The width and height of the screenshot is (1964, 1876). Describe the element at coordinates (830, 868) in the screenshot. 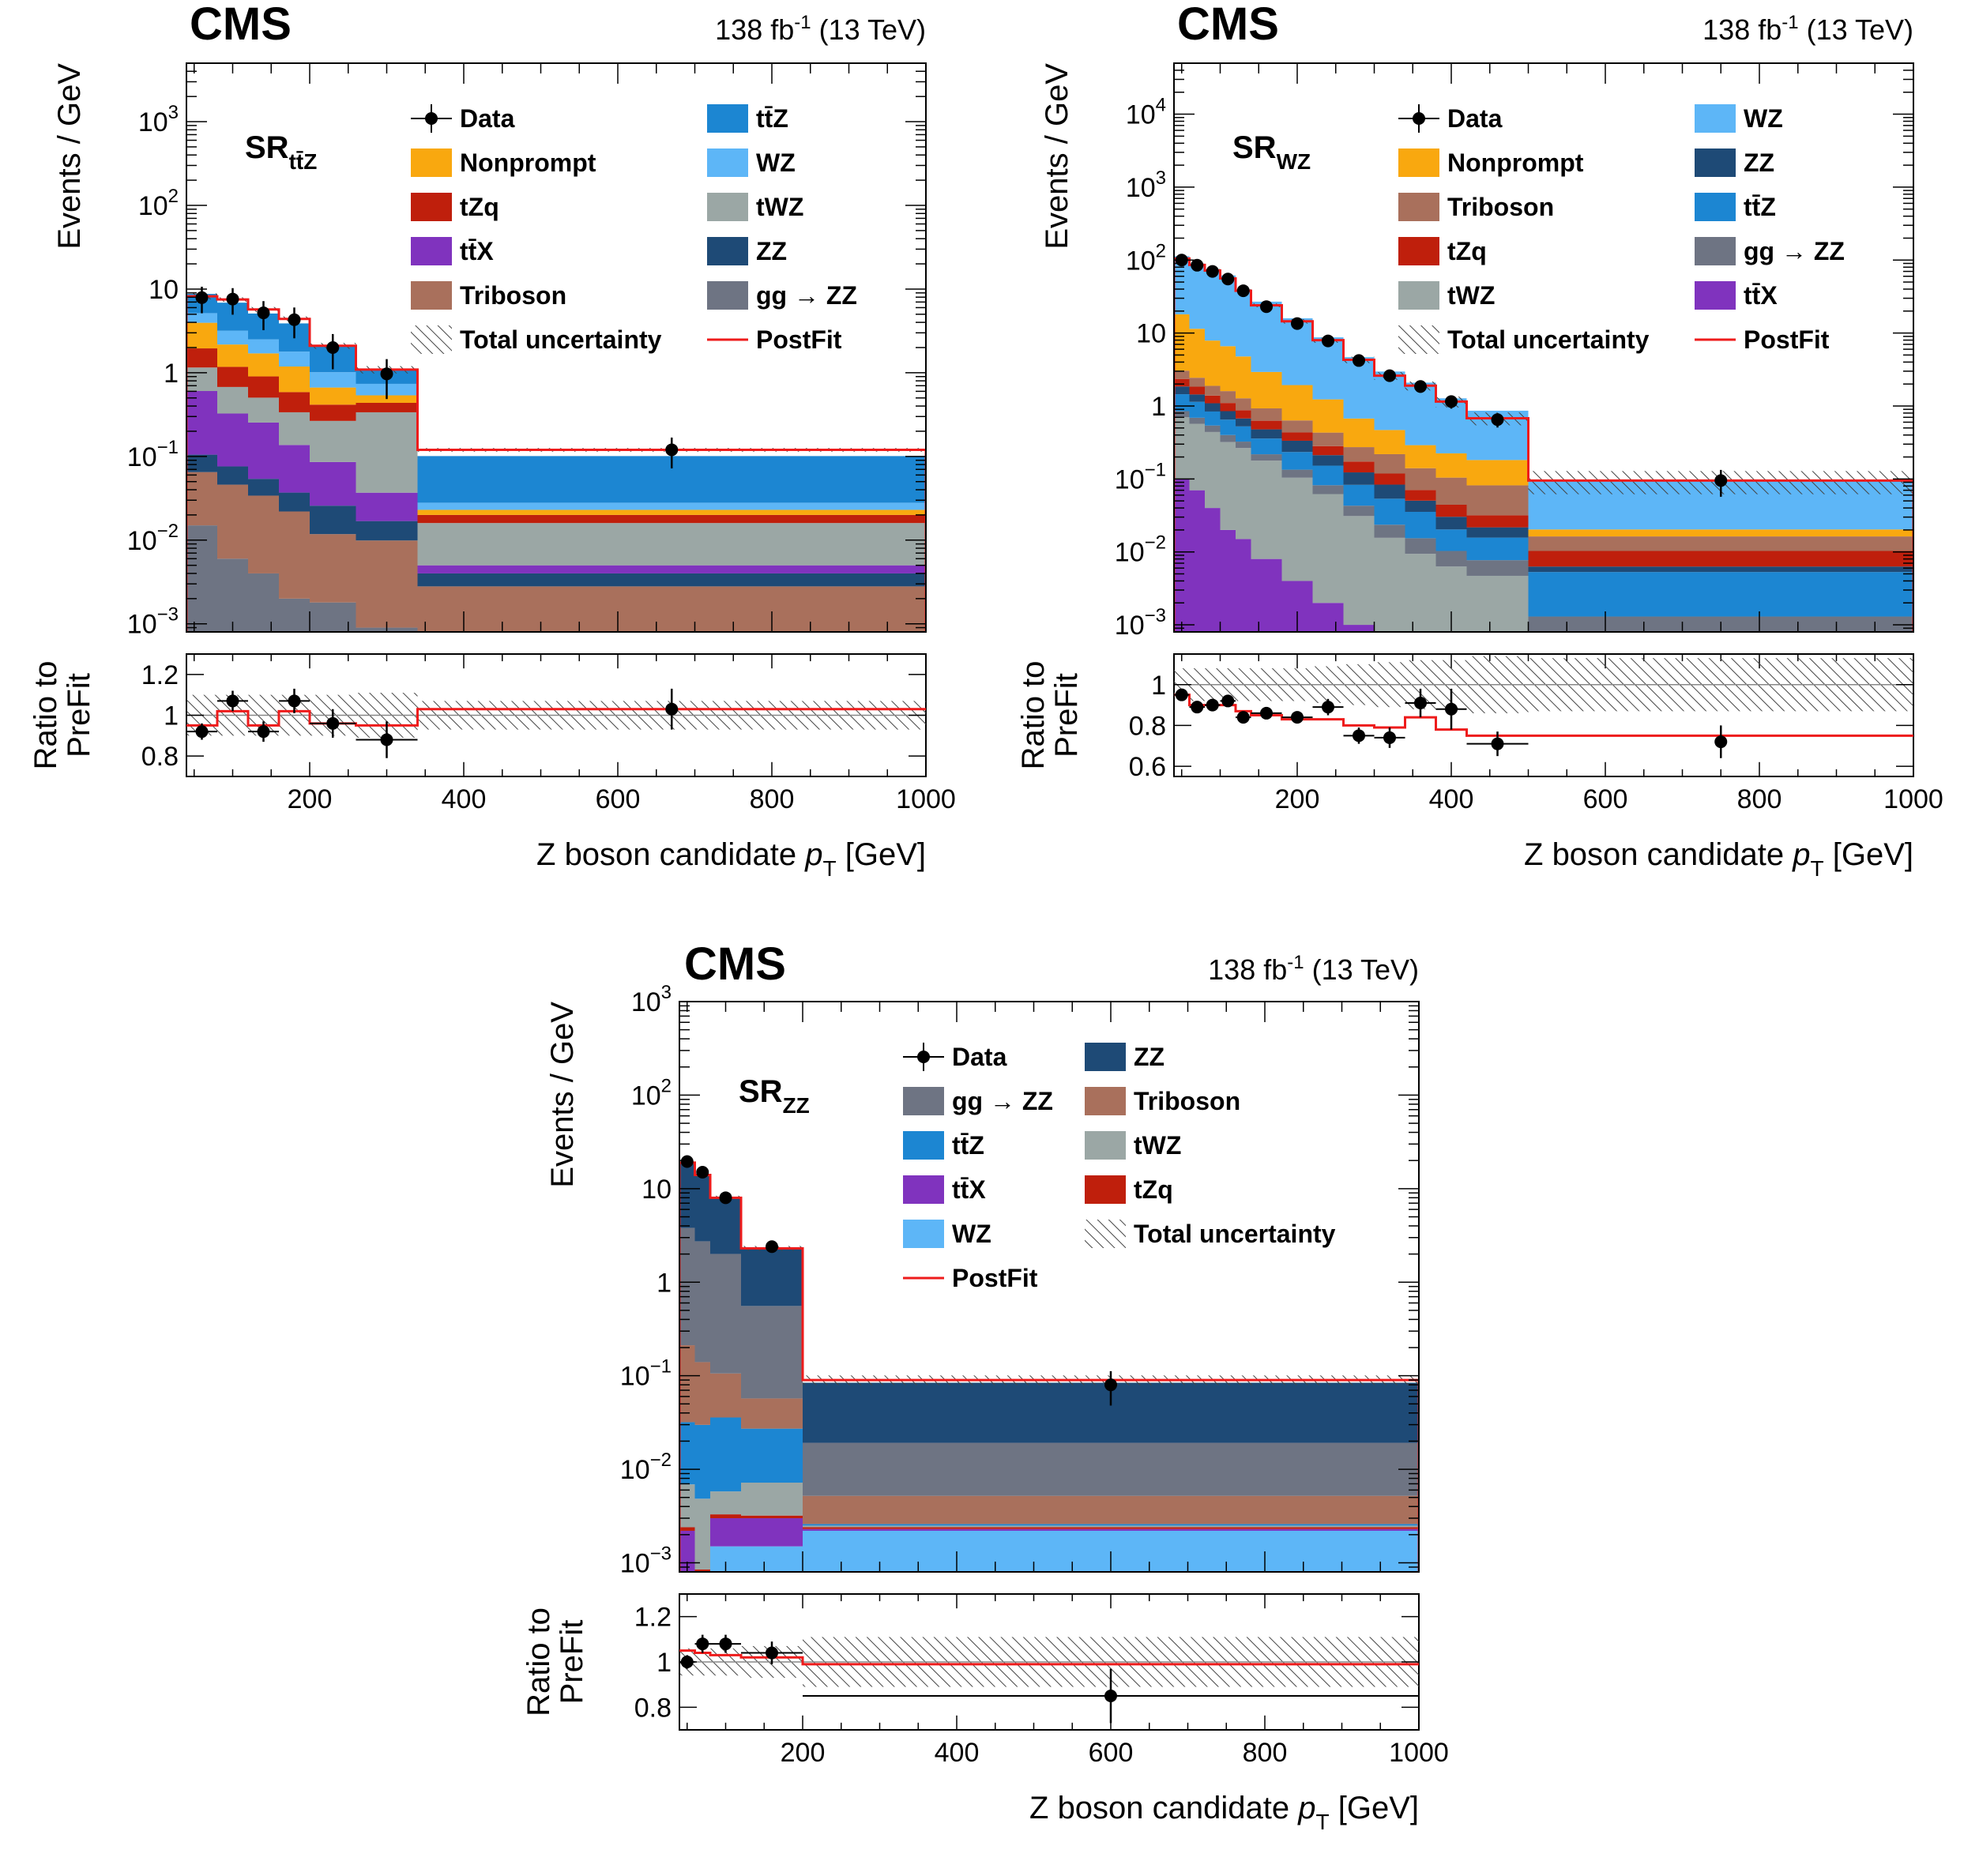

I see `x-label-sub: T` at that location.